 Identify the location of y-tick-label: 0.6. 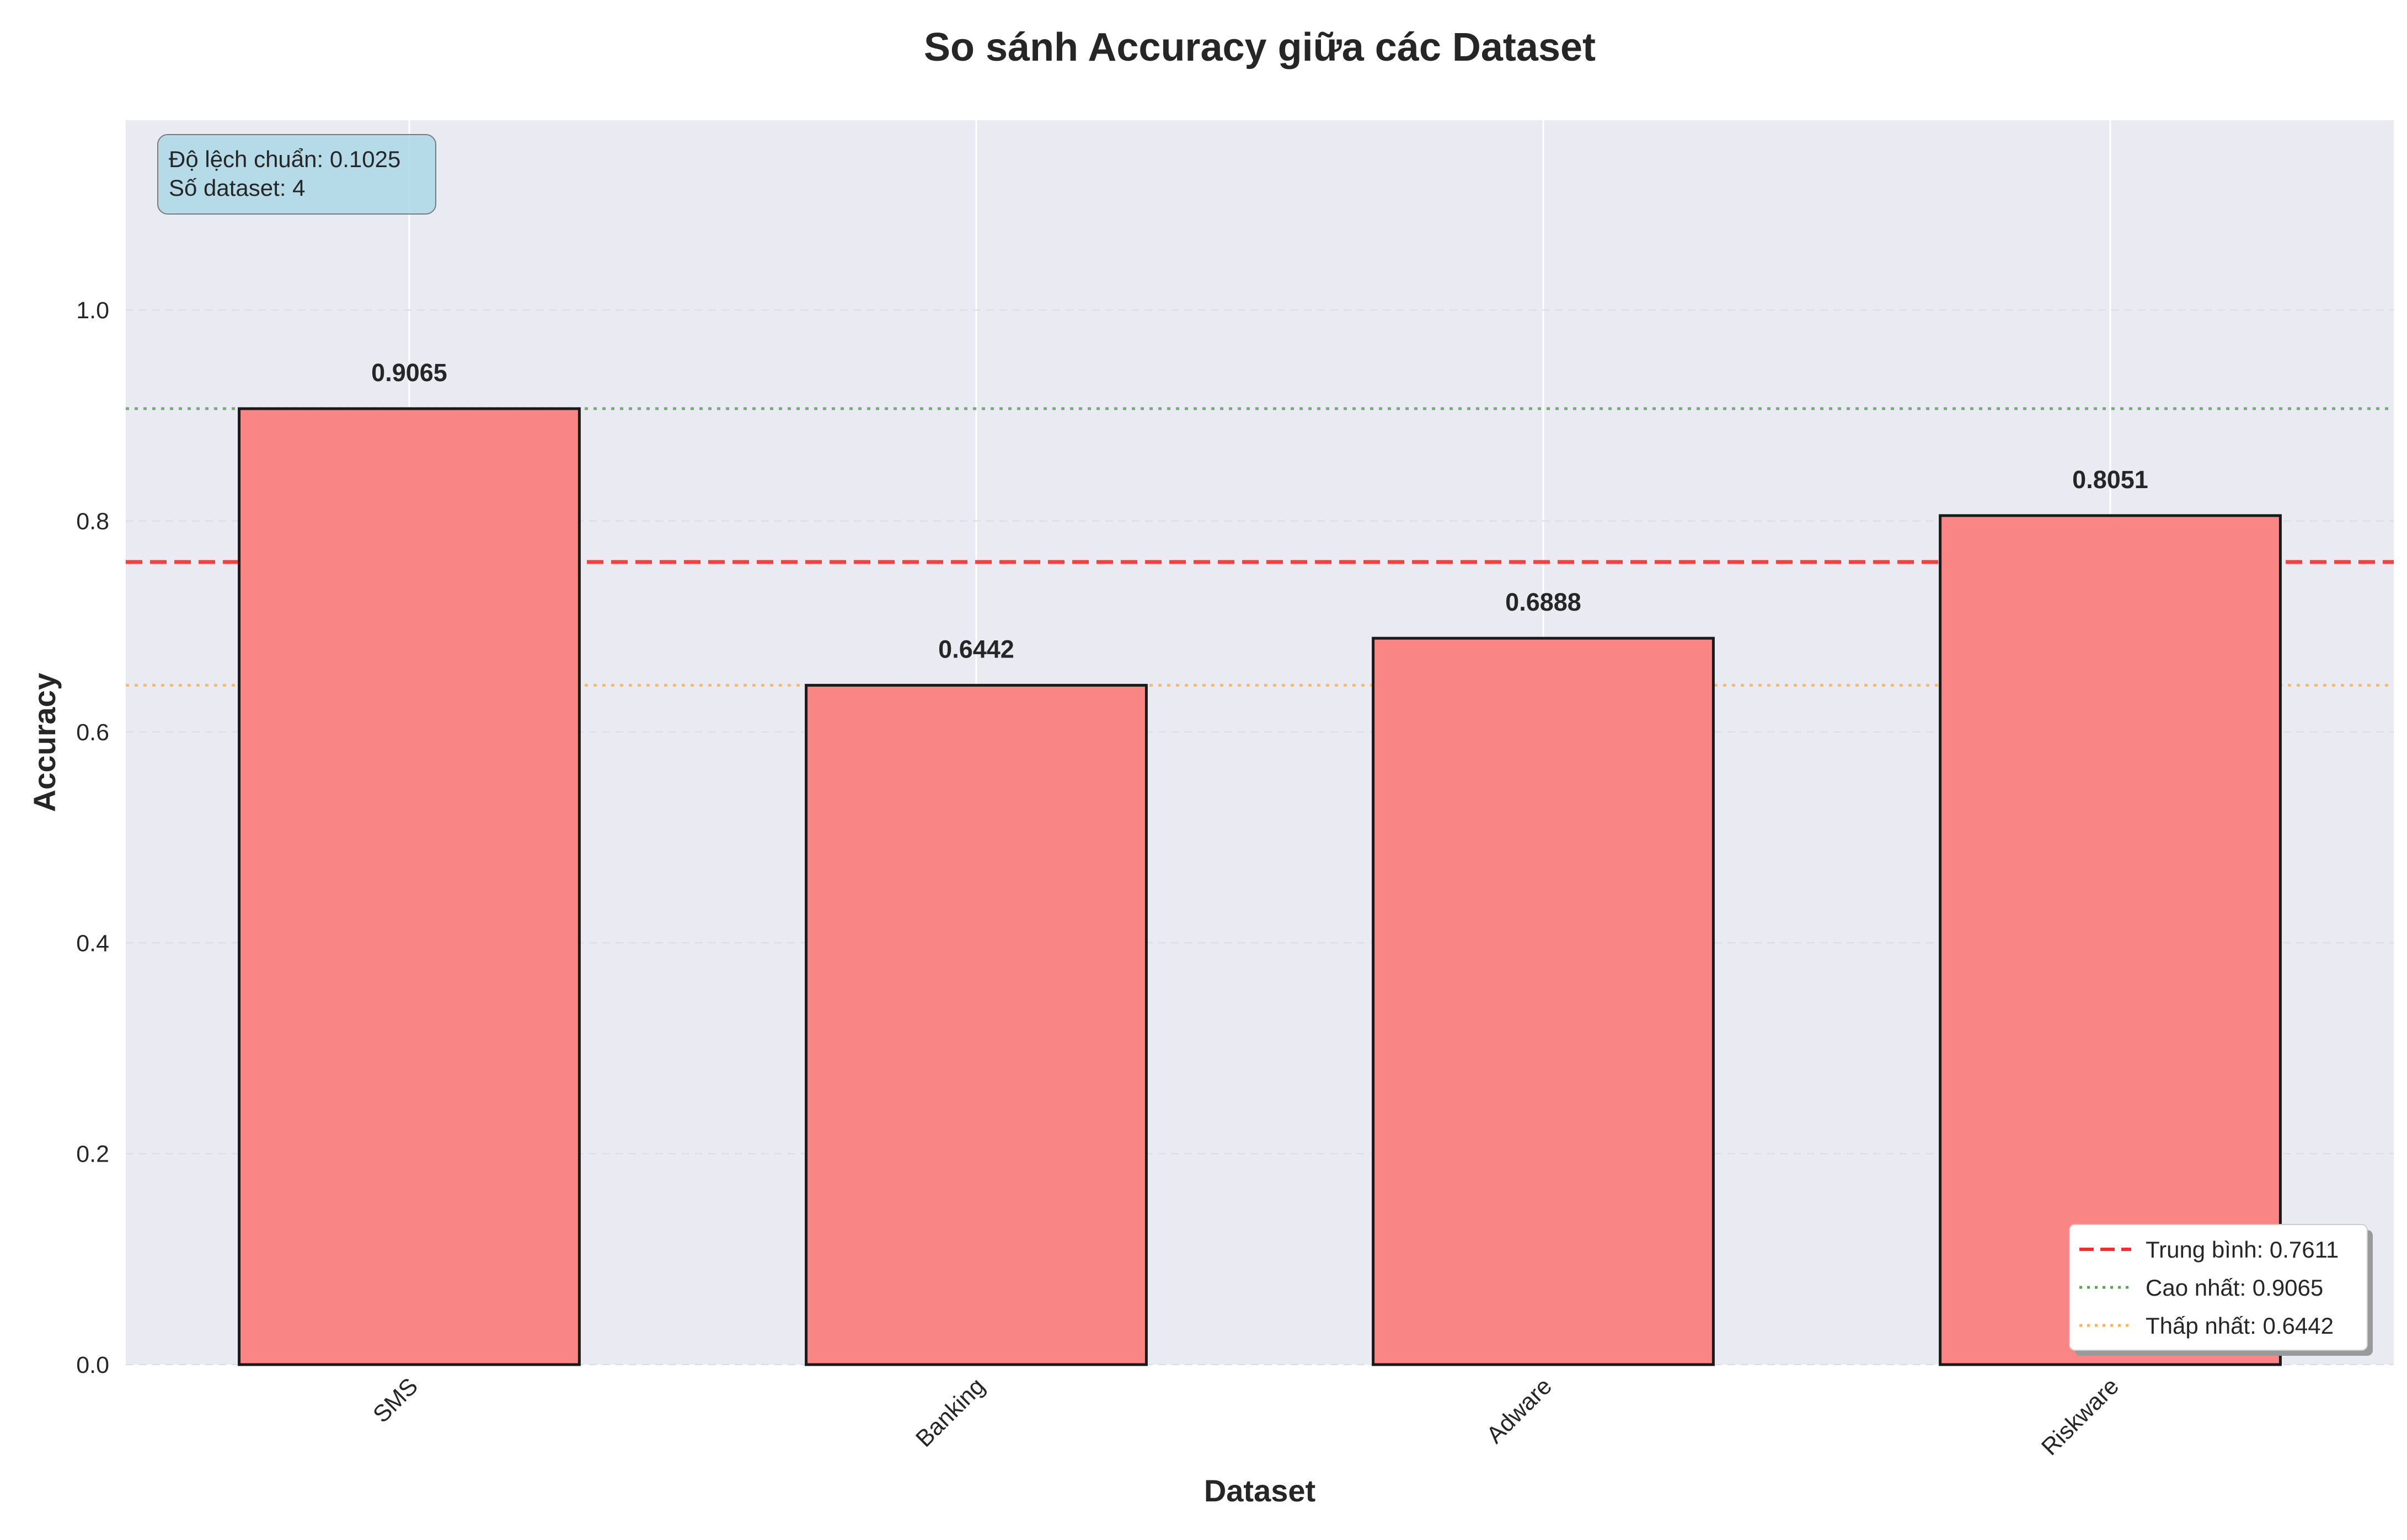
(92, 732).